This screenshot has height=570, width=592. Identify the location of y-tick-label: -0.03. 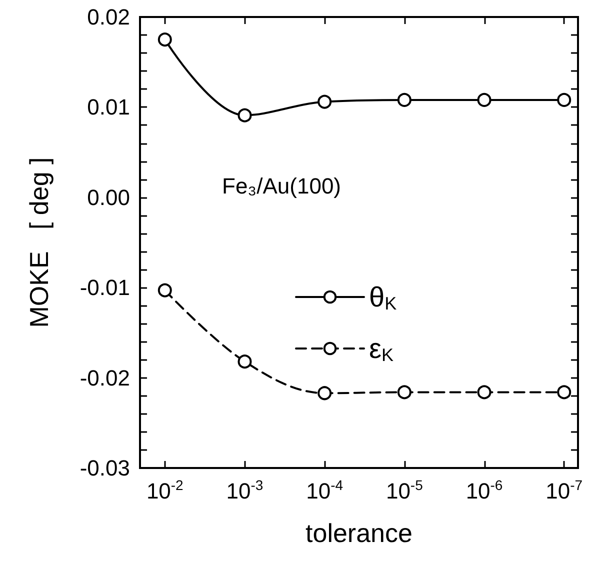
(105, 468).